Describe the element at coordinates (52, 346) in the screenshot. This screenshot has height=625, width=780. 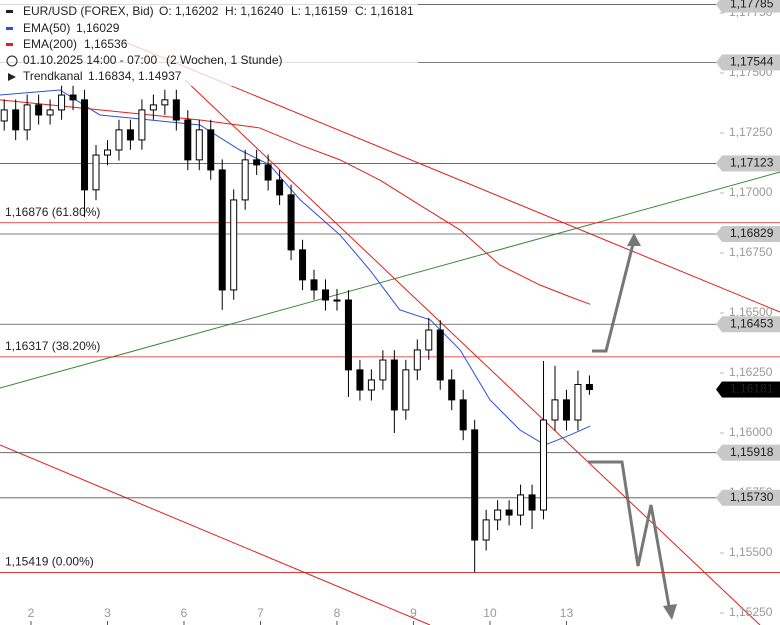
I see `fib-label: 1,16317 (38.20%)` at that location.